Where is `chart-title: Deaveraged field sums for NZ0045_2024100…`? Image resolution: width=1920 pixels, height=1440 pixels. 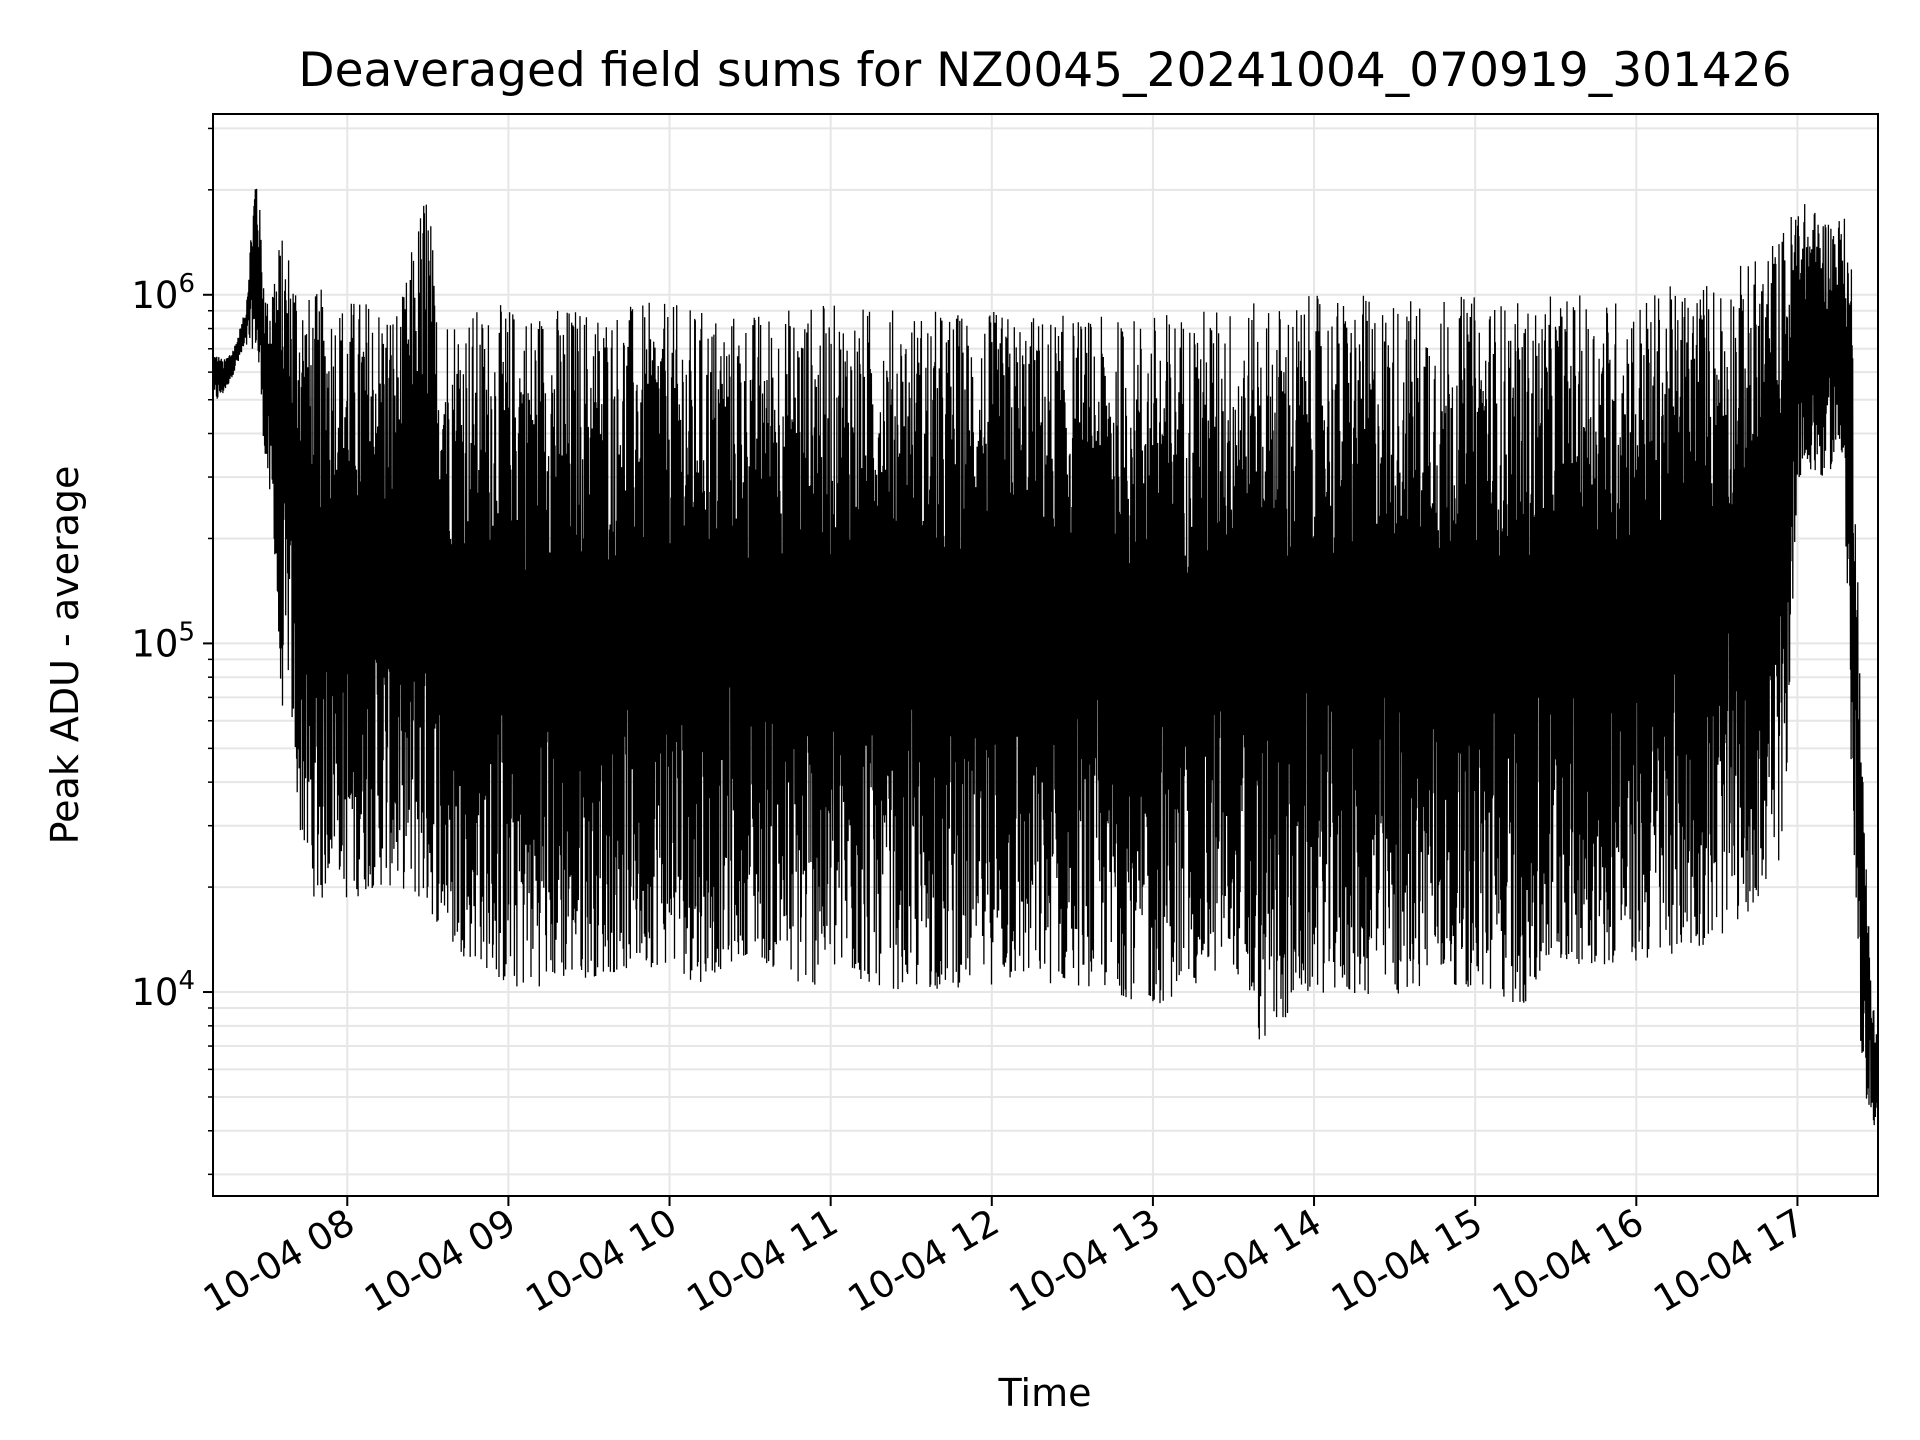
chart-title: Deaveraged field sums for NZ0045_2024100… is located at coordinates (1044, 70).